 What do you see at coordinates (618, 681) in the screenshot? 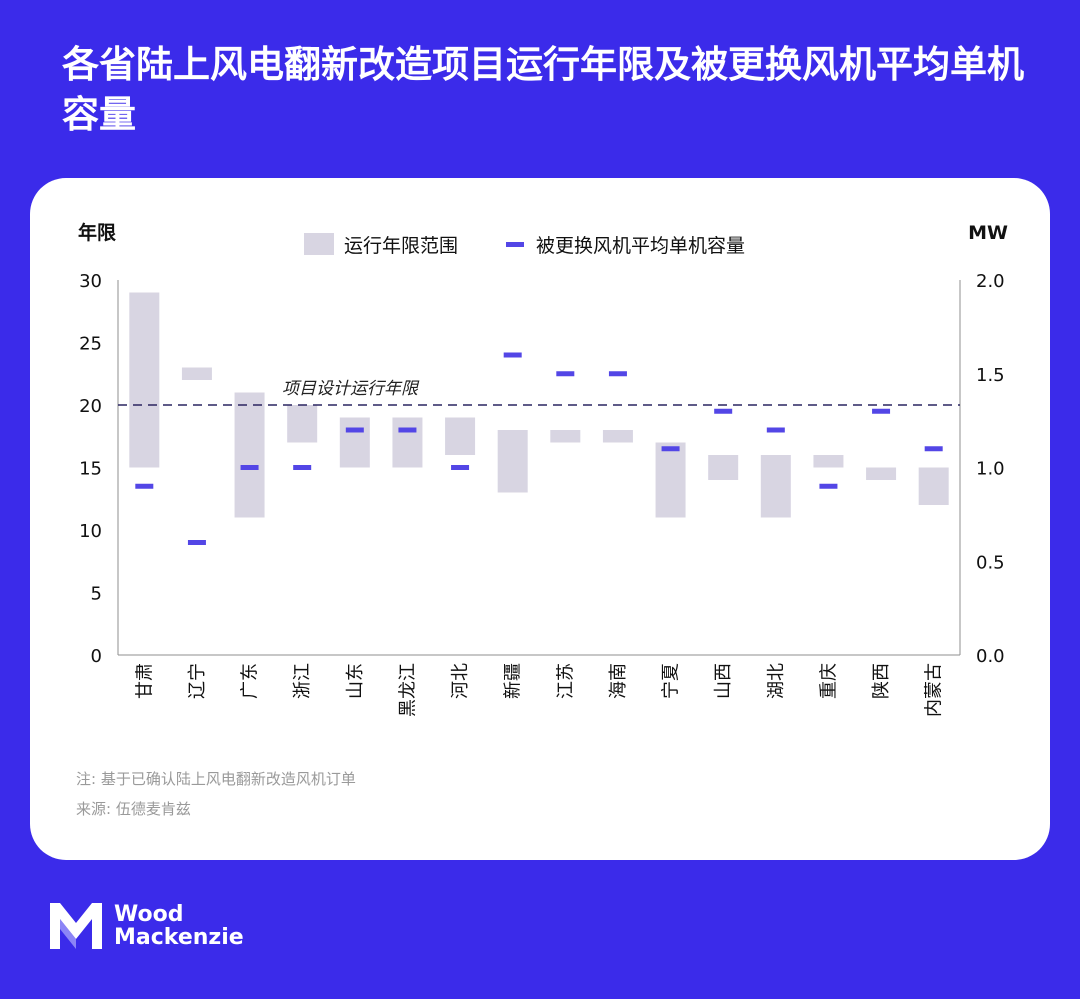
I see `category-label: 海南` at bounding box center [618, 681].